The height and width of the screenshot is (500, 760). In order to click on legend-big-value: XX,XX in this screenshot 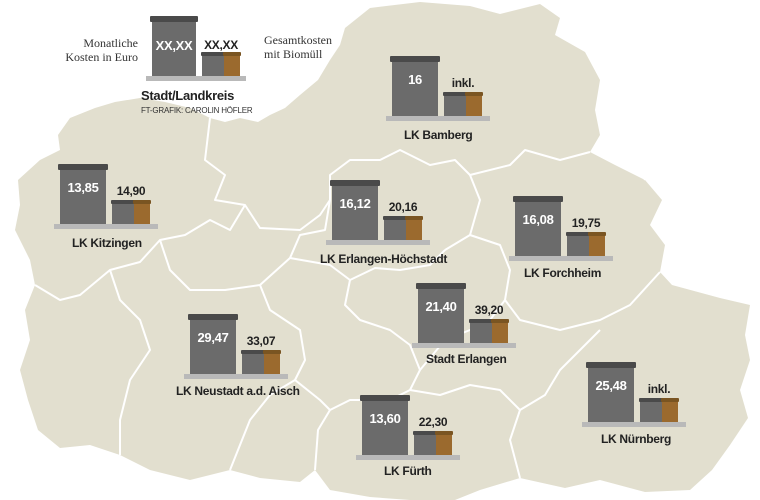, I will do `click(174, 45)`.